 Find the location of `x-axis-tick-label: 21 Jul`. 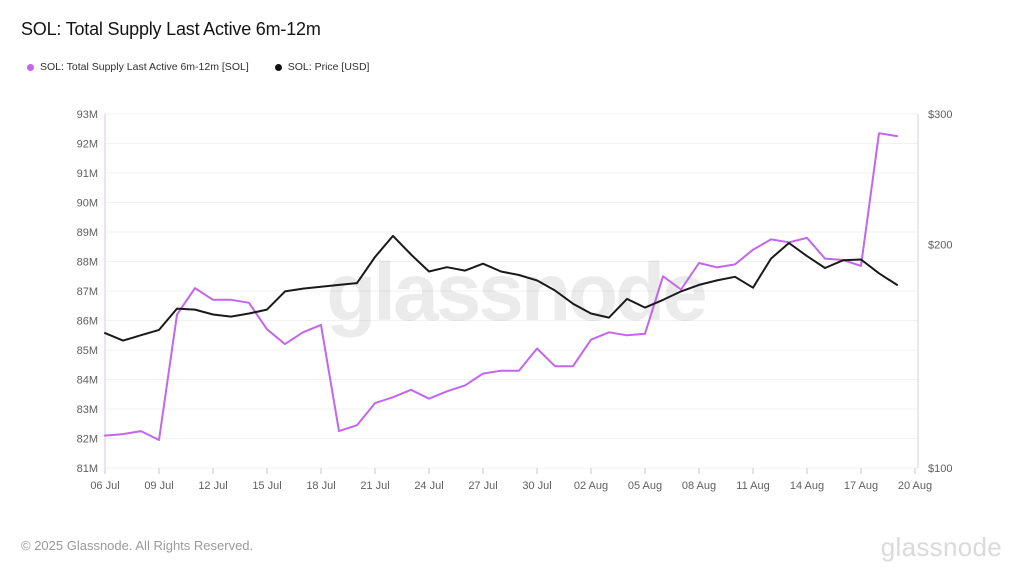

x-axis-tick-label: 21 Jul is located at coordinates (374, 486).